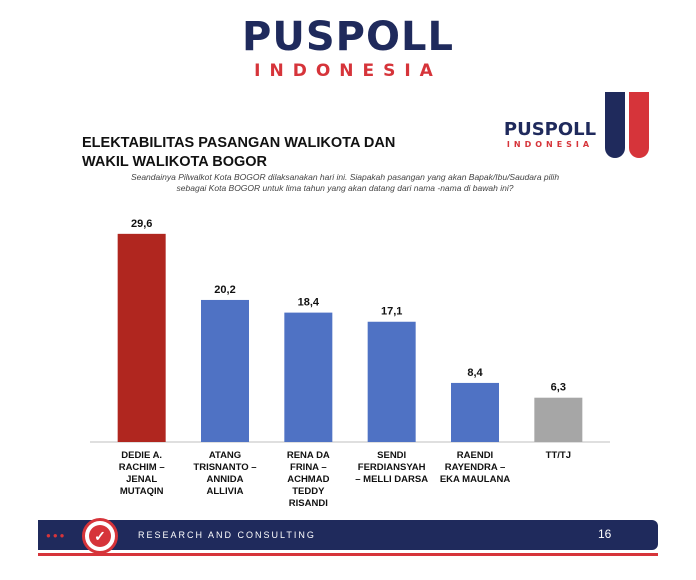 The height and width of the screenshot is (580, 696). What do you see at coordinates (227, 535) in the screenshot?
I see `footer-tagline: RESEARCH AND CONSULTING` at bounding box center [227, 535].